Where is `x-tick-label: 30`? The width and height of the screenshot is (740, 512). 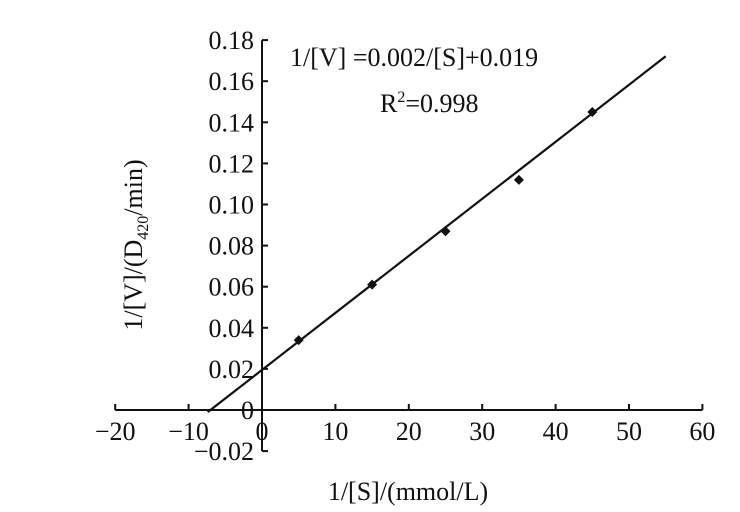
x-tick-label: 30 is located at coordinates (482, 431).